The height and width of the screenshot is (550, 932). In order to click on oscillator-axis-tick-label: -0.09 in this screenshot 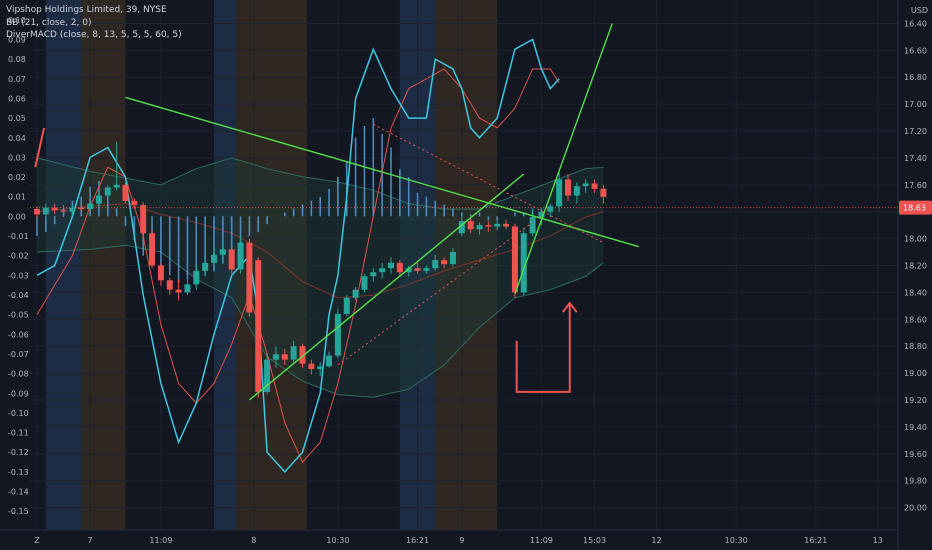, I will do `click(18, 393)`.